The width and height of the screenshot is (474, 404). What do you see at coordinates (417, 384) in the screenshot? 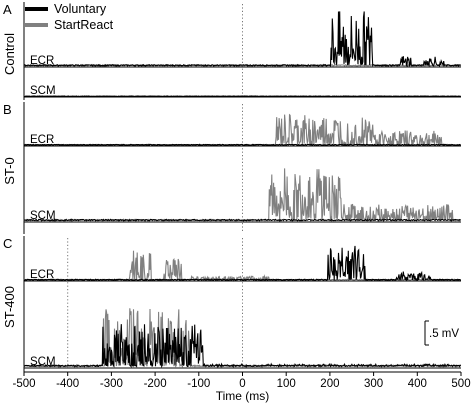
I see `x-tick-label: 400` at bounding box center [417, 384].